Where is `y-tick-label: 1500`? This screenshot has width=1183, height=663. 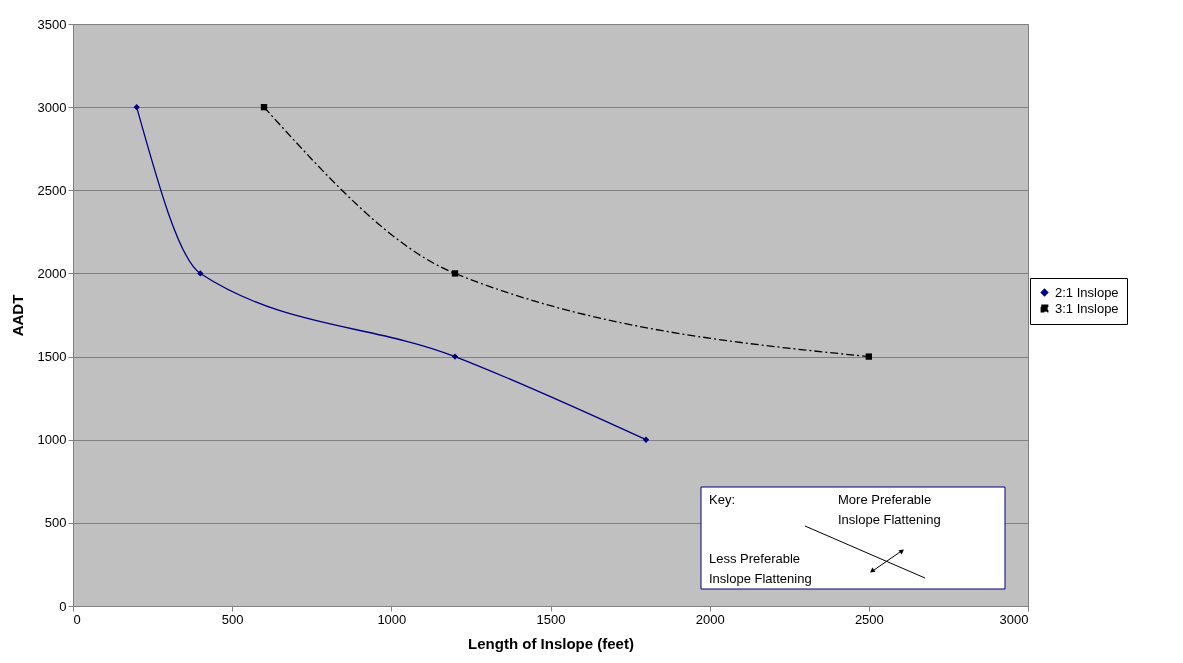 y-tick-label: 1500 is located at coordinates (52, 357).